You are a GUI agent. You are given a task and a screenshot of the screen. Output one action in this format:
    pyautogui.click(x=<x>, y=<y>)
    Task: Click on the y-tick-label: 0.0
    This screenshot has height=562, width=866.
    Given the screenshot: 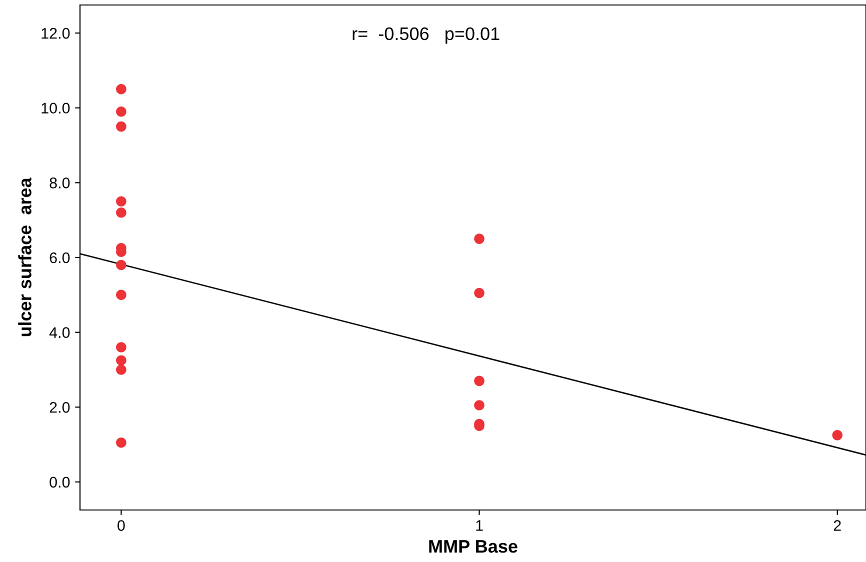 What is the action you would take?
    pyautogui.click(x=60, y=482)
    